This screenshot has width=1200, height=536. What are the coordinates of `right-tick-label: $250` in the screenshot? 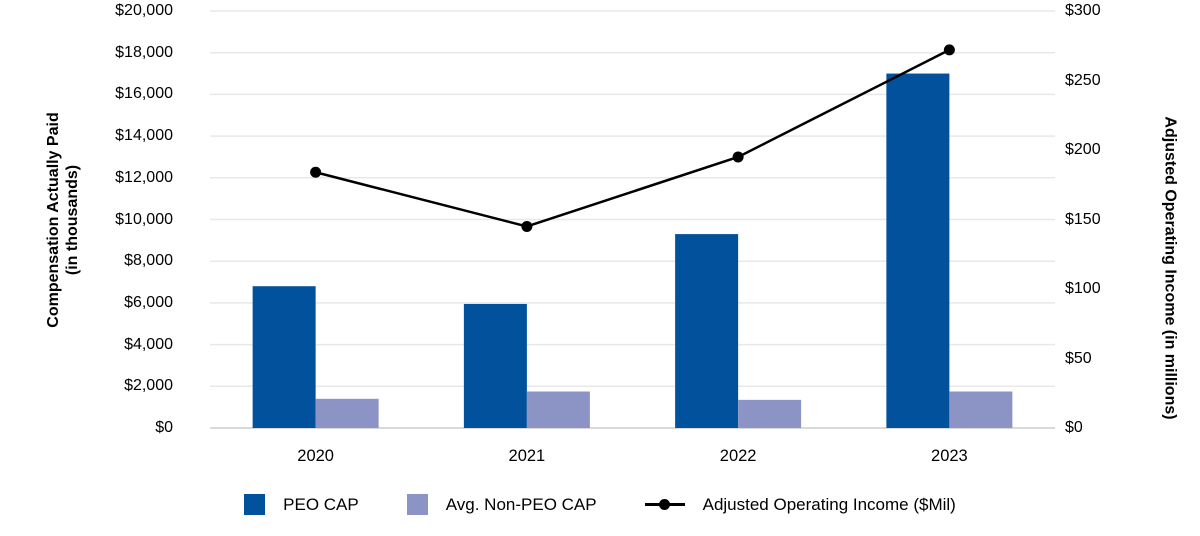 It's located at (1083, 80).